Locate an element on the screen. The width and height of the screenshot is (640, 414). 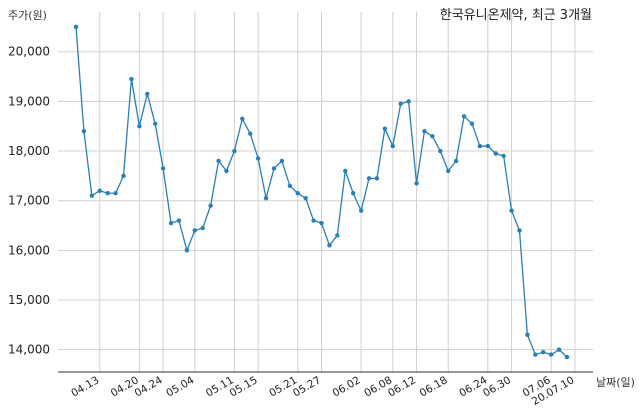
x-tick-label: 04.24 is located at coordinates (149, 387).